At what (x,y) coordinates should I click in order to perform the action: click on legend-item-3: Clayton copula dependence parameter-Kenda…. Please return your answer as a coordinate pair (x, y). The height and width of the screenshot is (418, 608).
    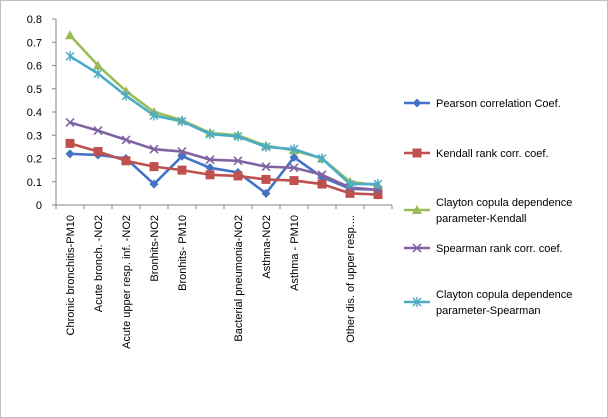
    Looking at the image, I should click on (488, 211).